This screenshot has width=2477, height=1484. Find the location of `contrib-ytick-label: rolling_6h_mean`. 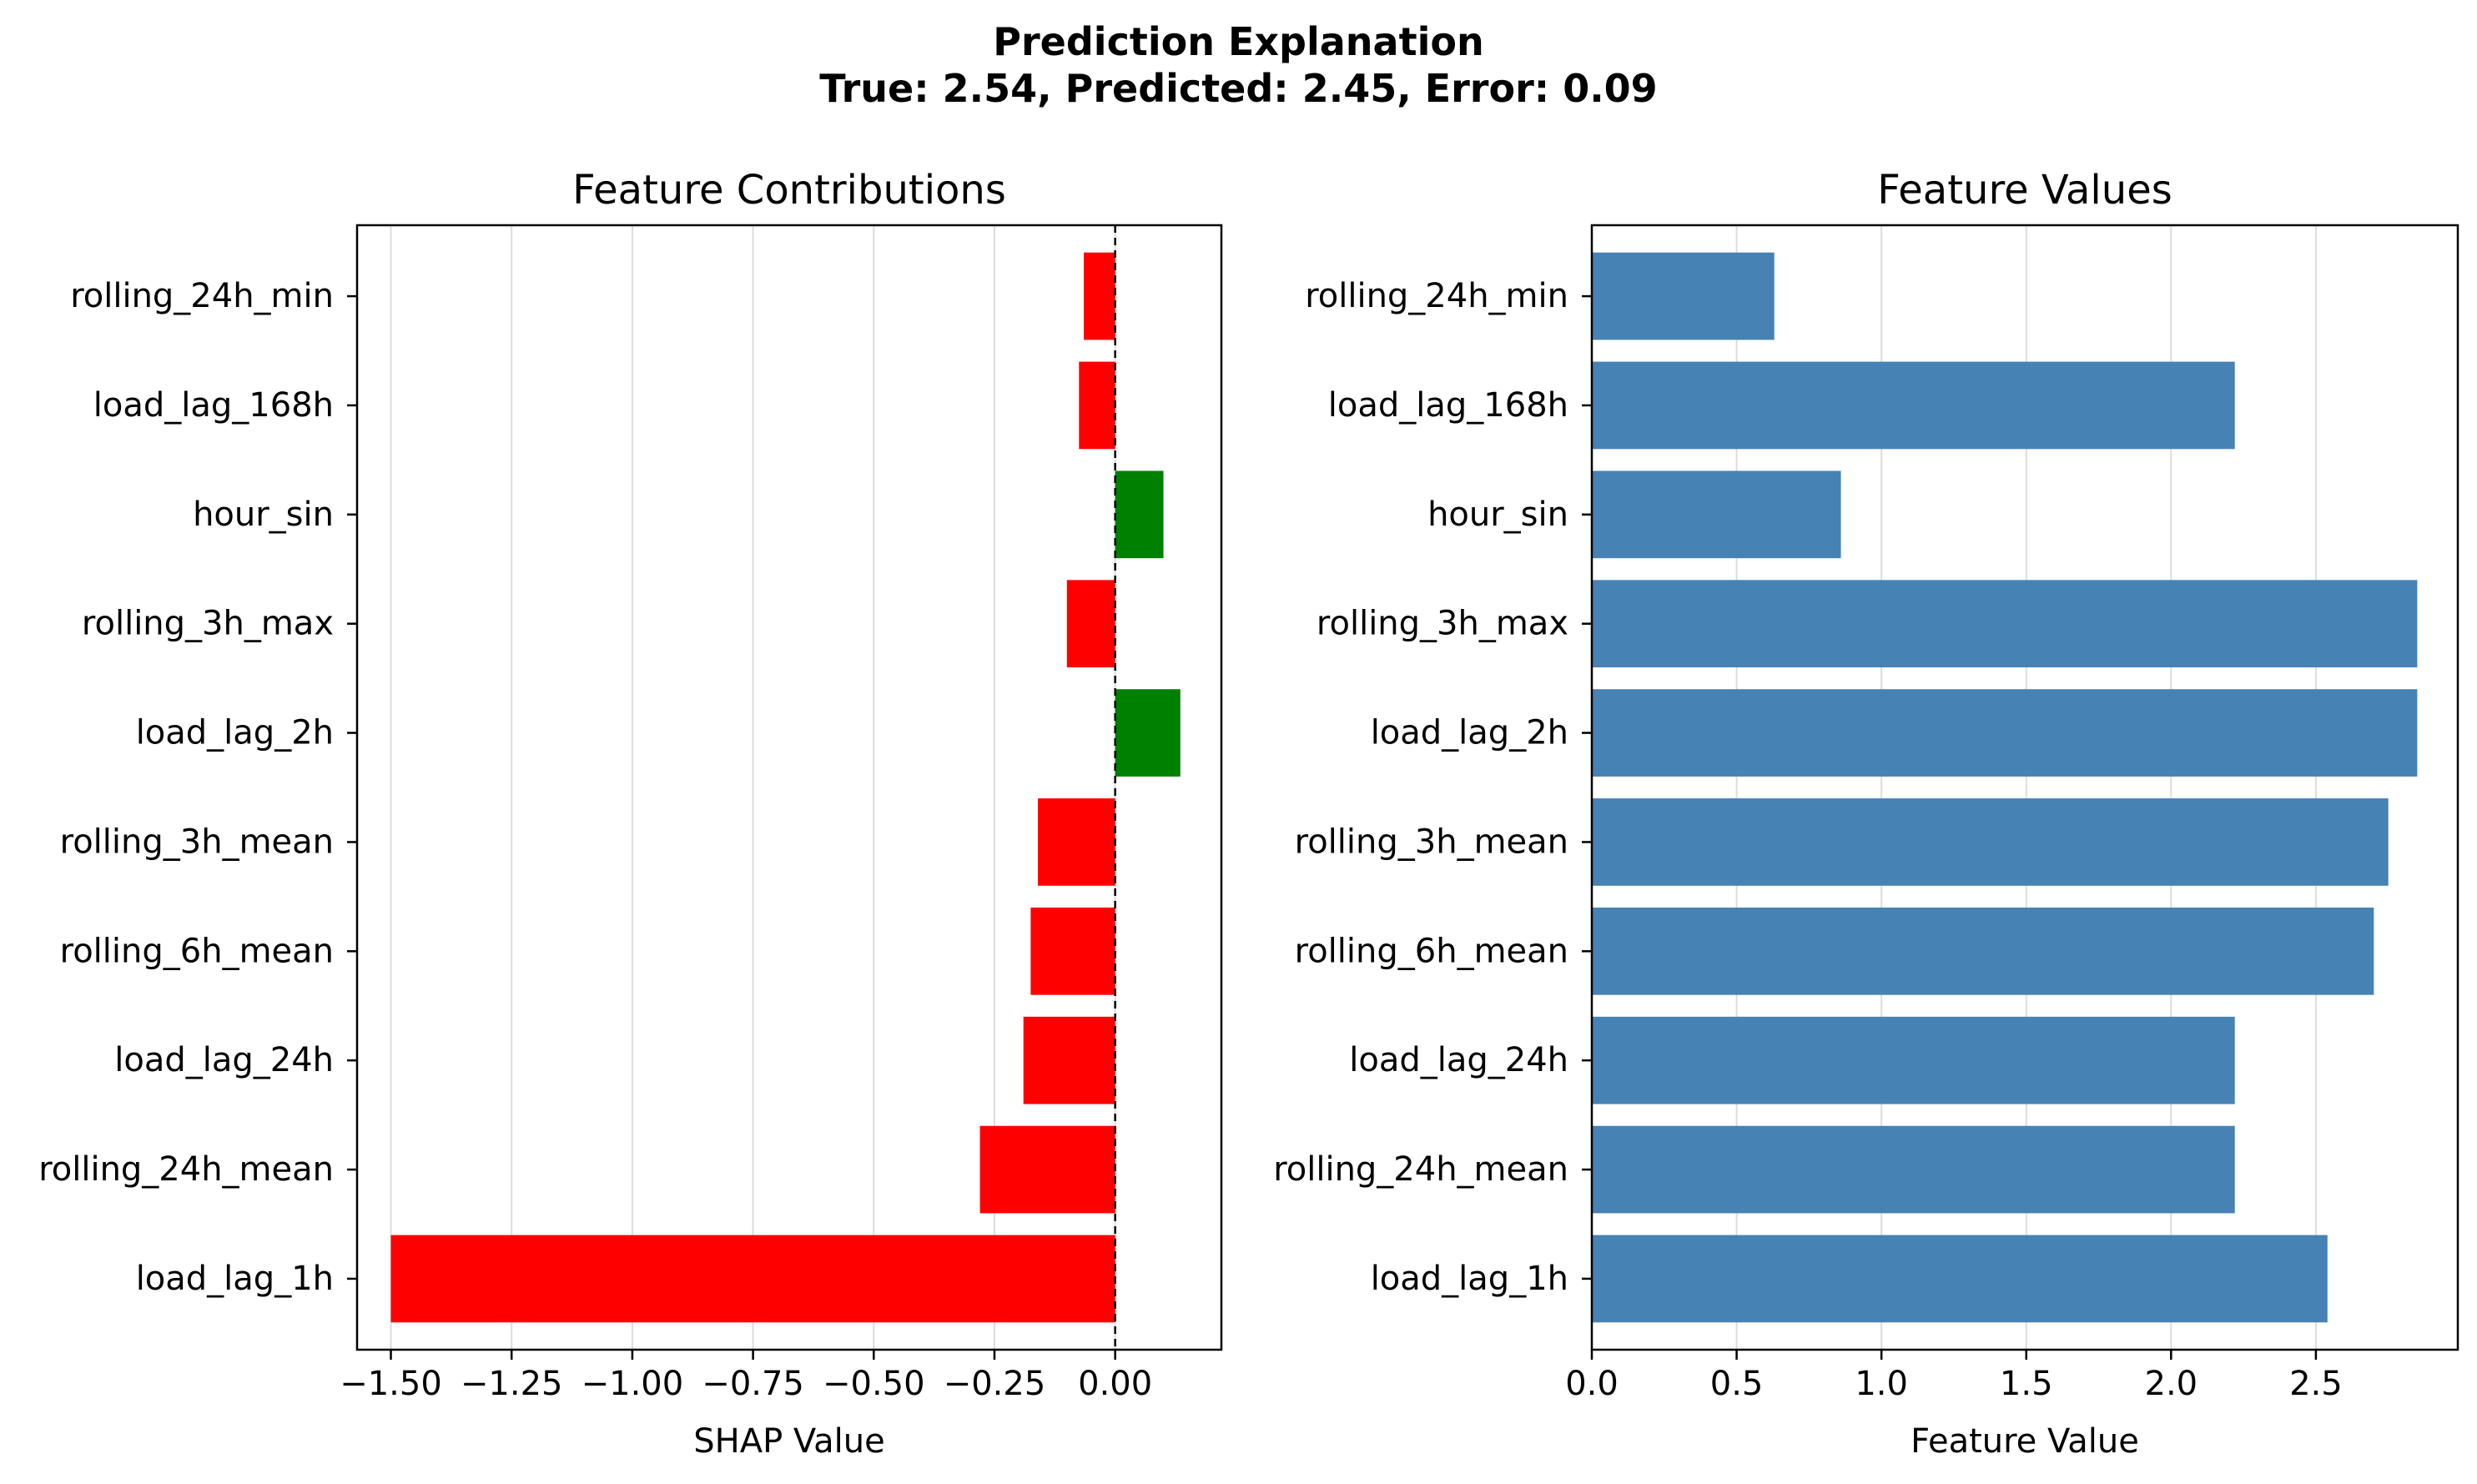

contrib-ytick-label: rolling_6h_mean is located at coordinates (197, 951).